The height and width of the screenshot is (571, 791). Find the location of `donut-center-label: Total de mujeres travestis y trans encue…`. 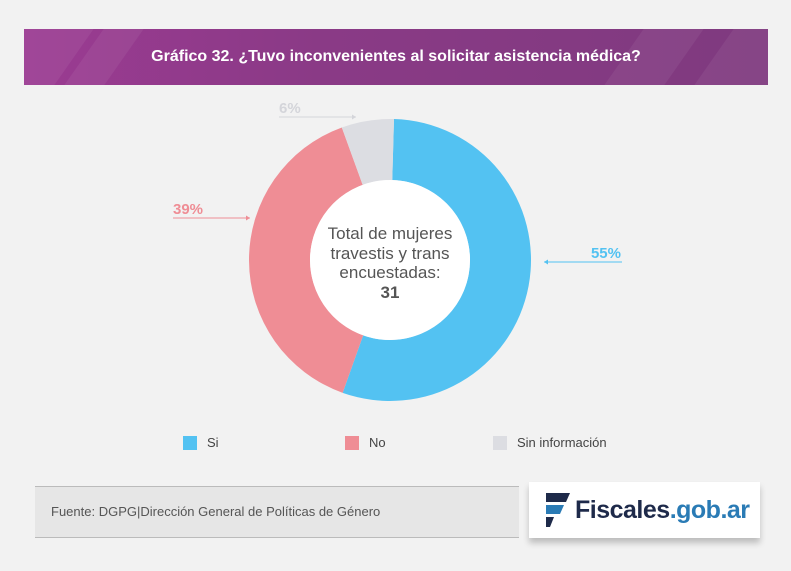

donut-center-label: Total de mujeres travestis y trans encue… is located at coordinates (390, 263).